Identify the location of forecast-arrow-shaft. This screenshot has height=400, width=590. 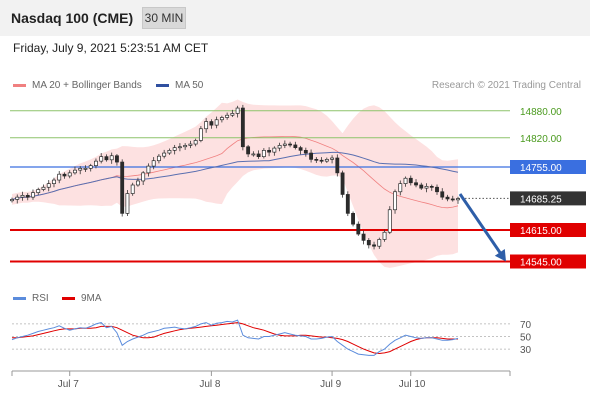
(481, 225).